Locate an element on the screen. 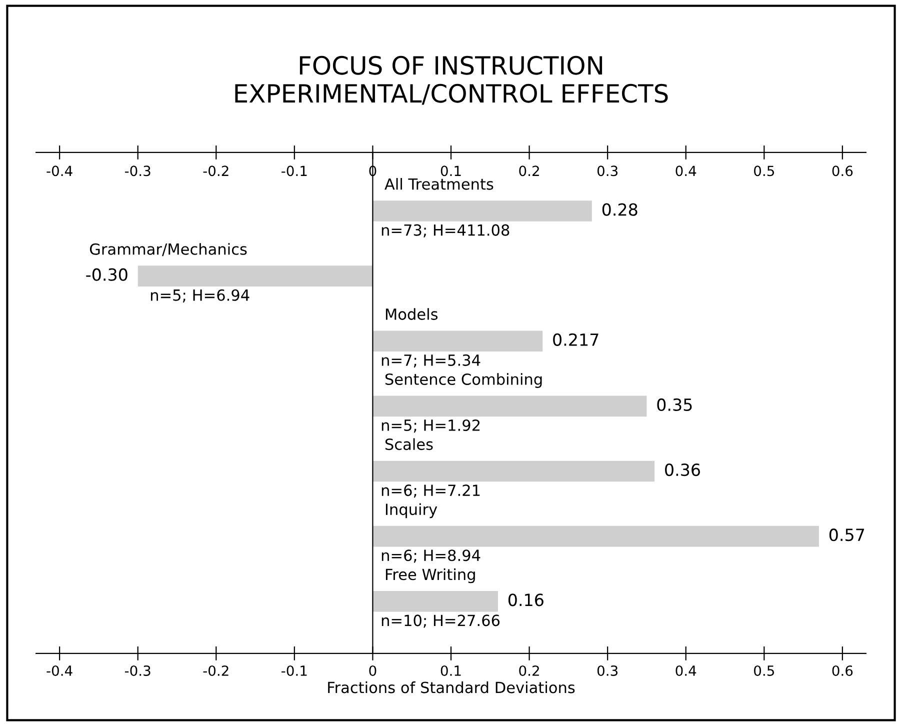 Image resolution: width=902 pixels, height=726 pixels. y-tick-label: Scales is located at coordinates (409, 444).